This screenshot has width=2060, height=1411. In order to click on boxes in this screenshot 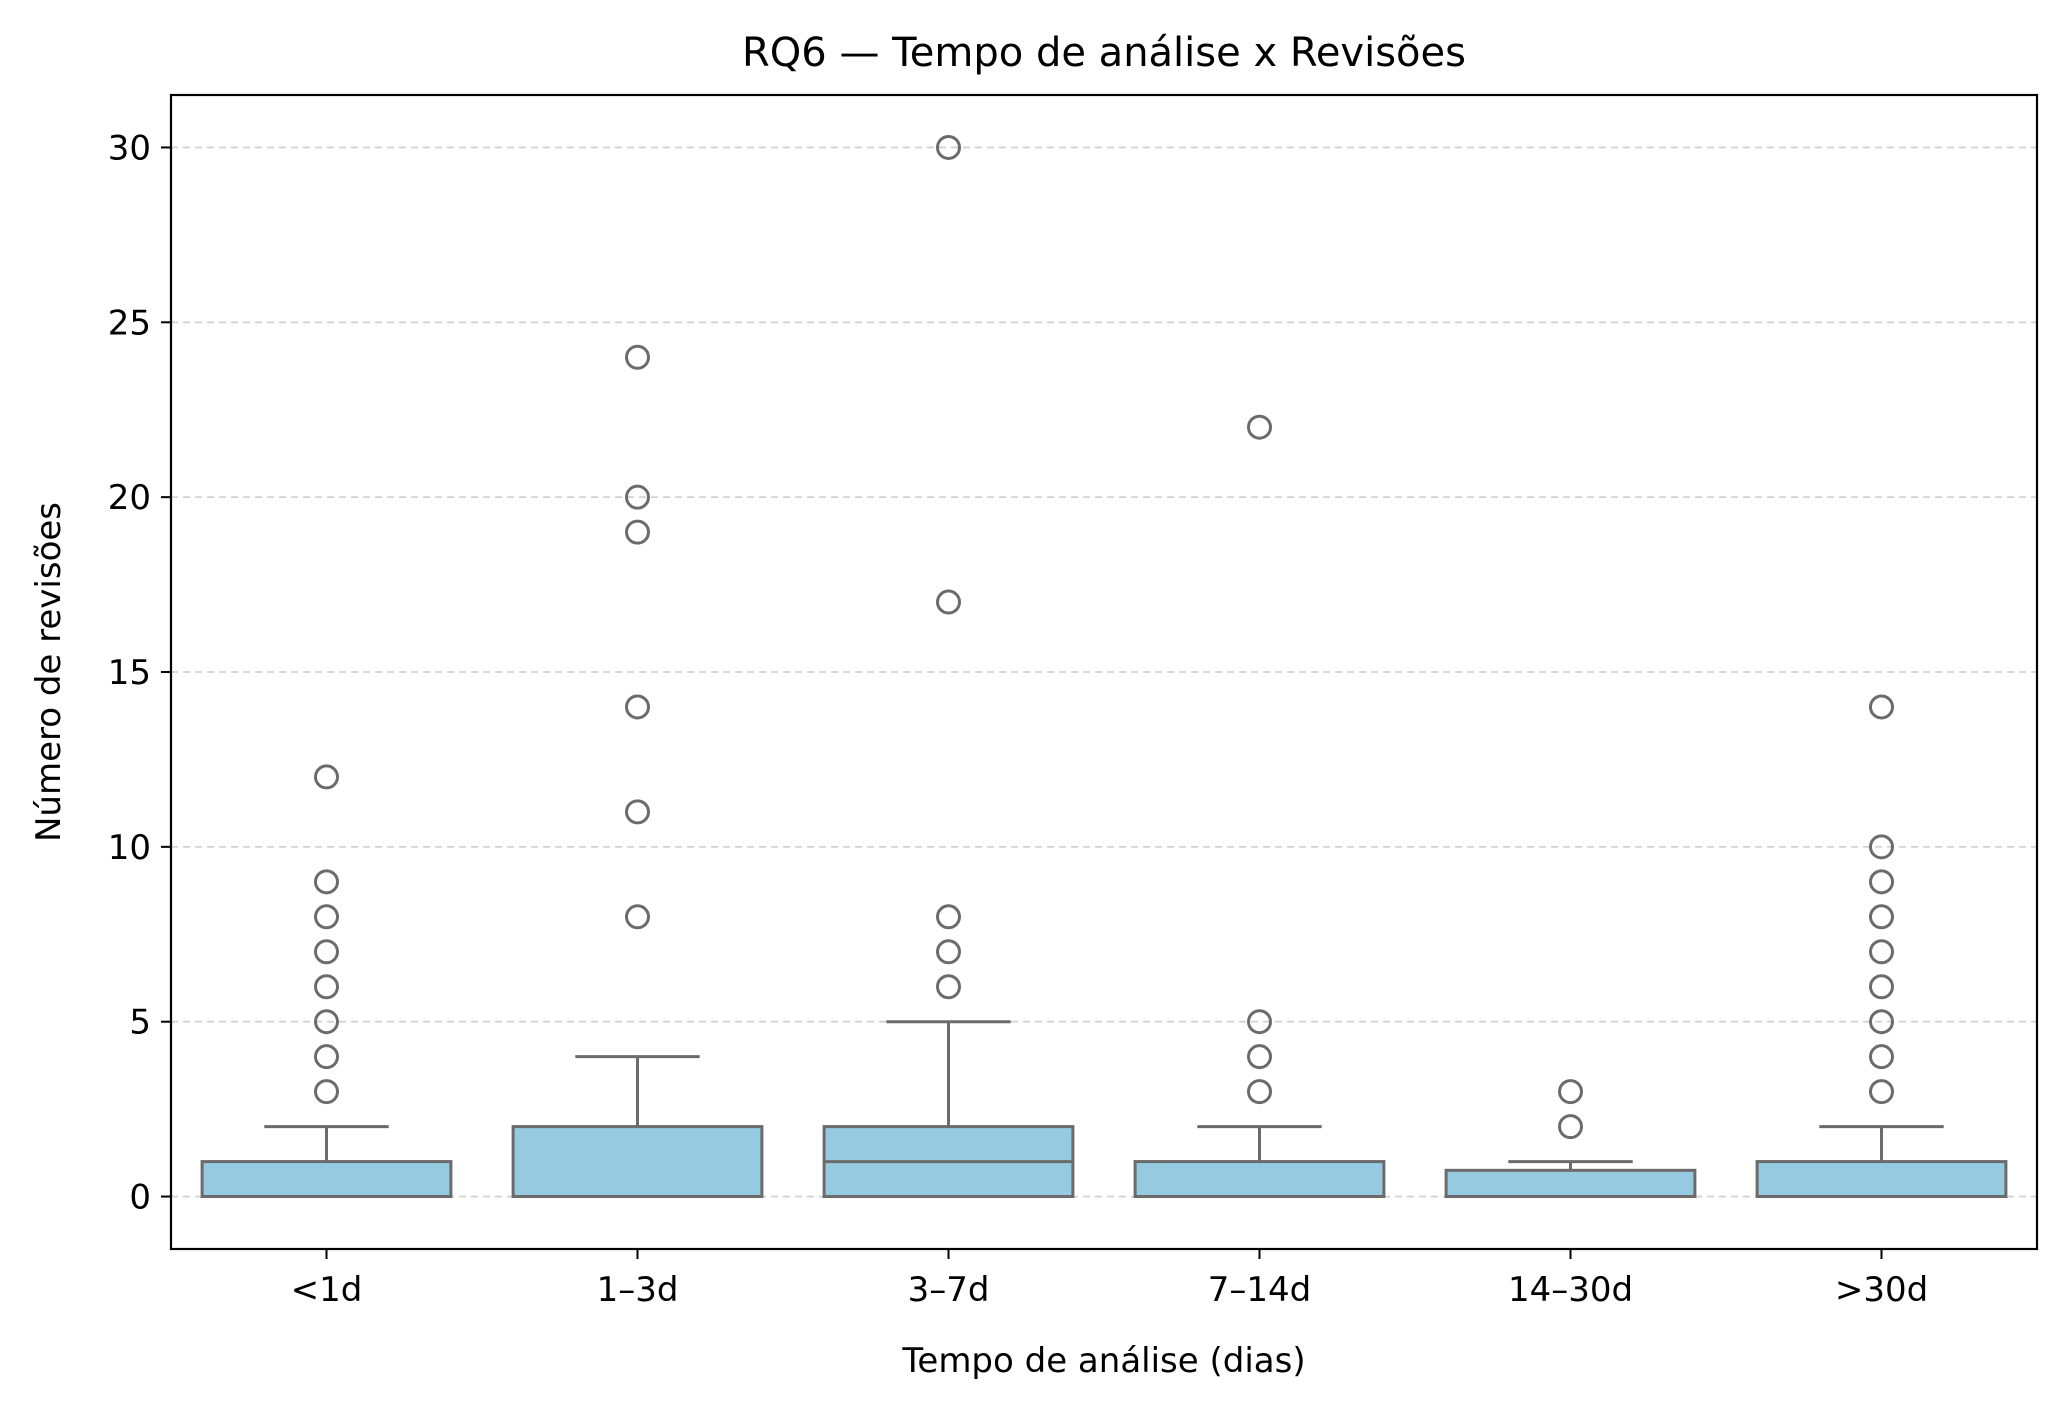, I will do `click(1104, 1109)`.